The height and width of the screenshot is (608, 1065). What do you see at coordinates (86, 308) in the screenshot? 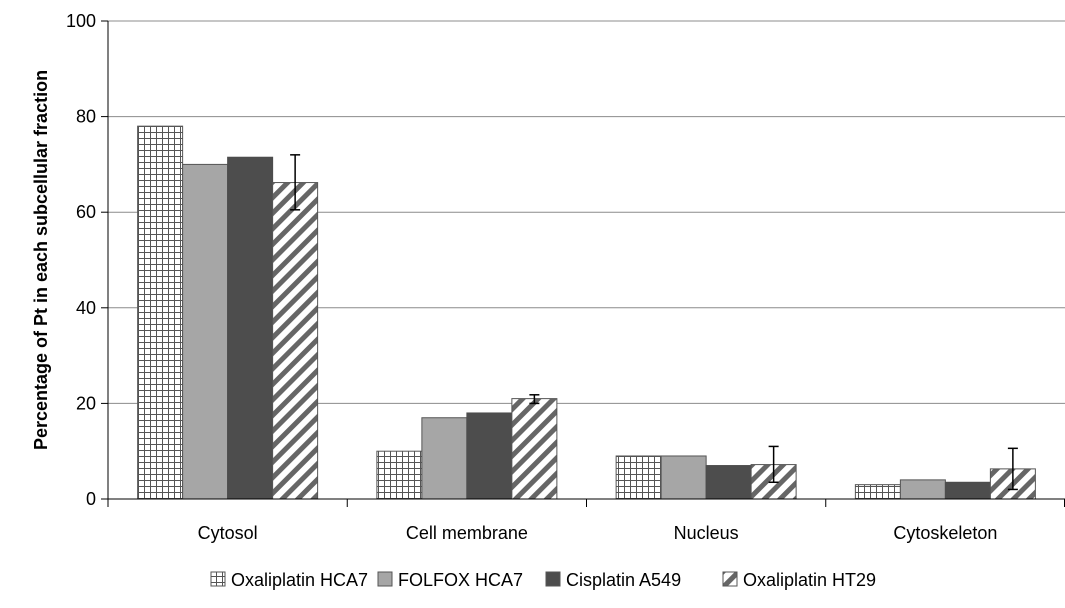
I see `y-tick-label: 40` at bounding box center [86, 308].